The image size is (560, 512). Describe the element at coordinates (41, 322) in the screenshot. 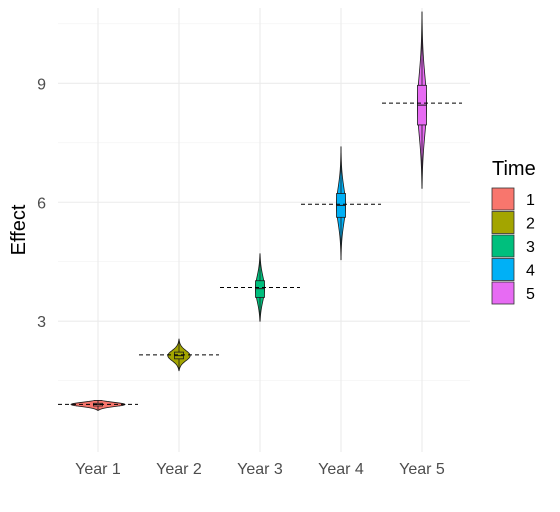

I see `y-tick-label: 3` at that location.